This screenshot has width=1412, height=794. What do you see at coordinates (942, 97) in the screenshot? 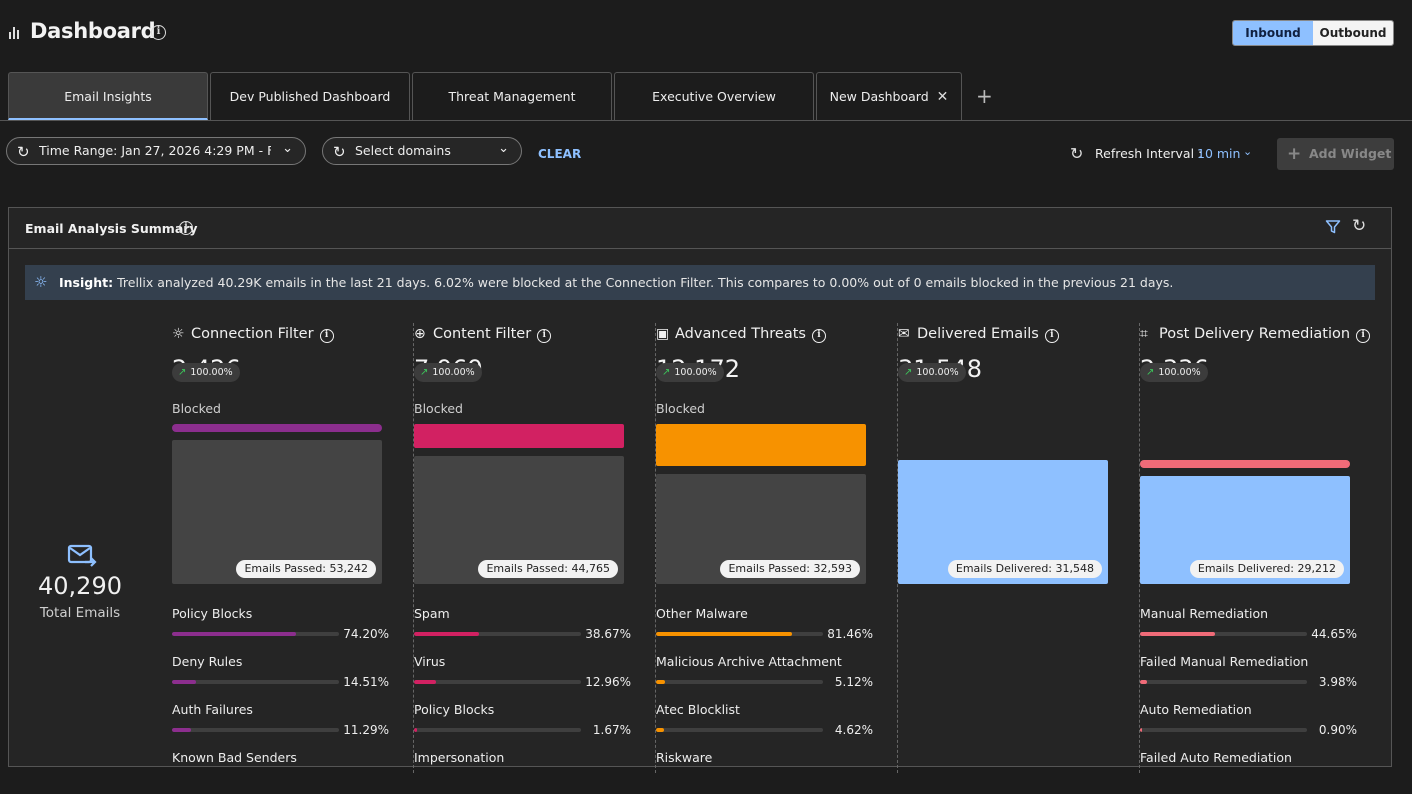
I see `close-icon: ✕` at bounding box center [942, 97].